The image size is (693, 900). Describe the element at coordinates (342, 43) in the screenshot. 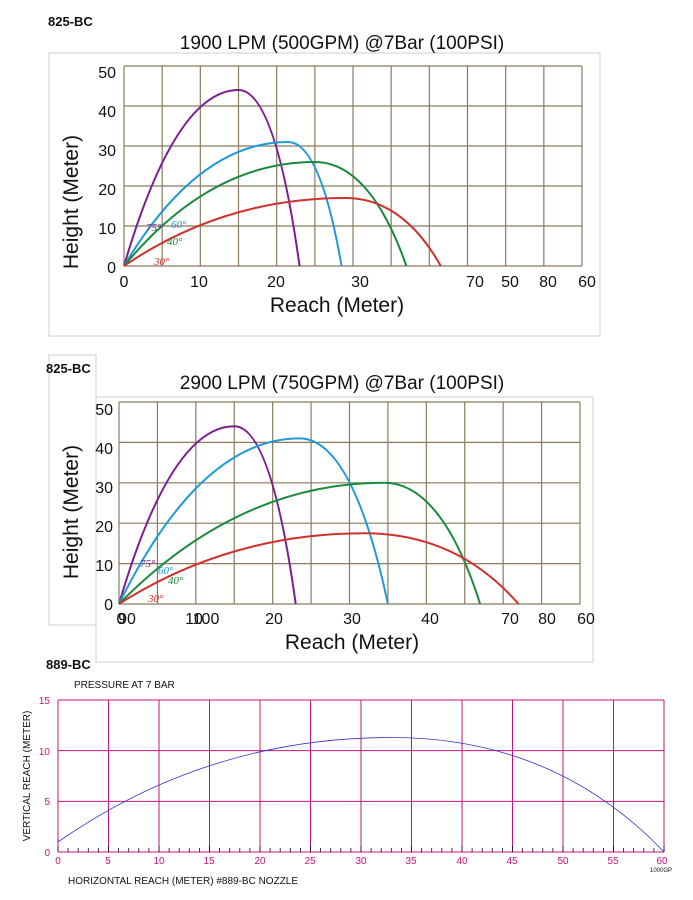

I see `chart-1-title: 1900 LPM (500GPM) @7Bar (100PSI)` at that location.